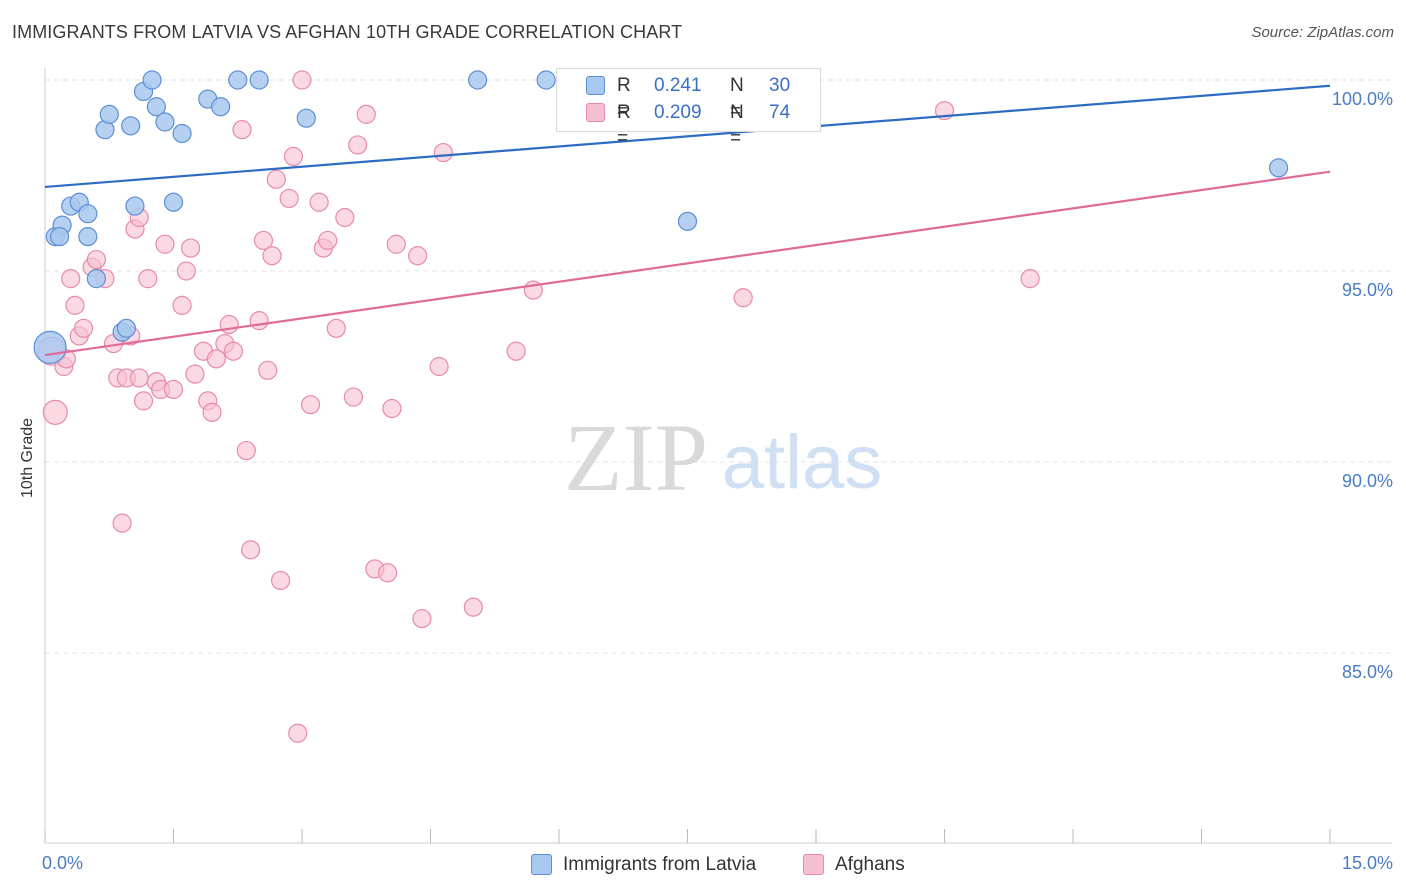  I want to click on y-tick-label: 95.0%, so click(1367, 290).